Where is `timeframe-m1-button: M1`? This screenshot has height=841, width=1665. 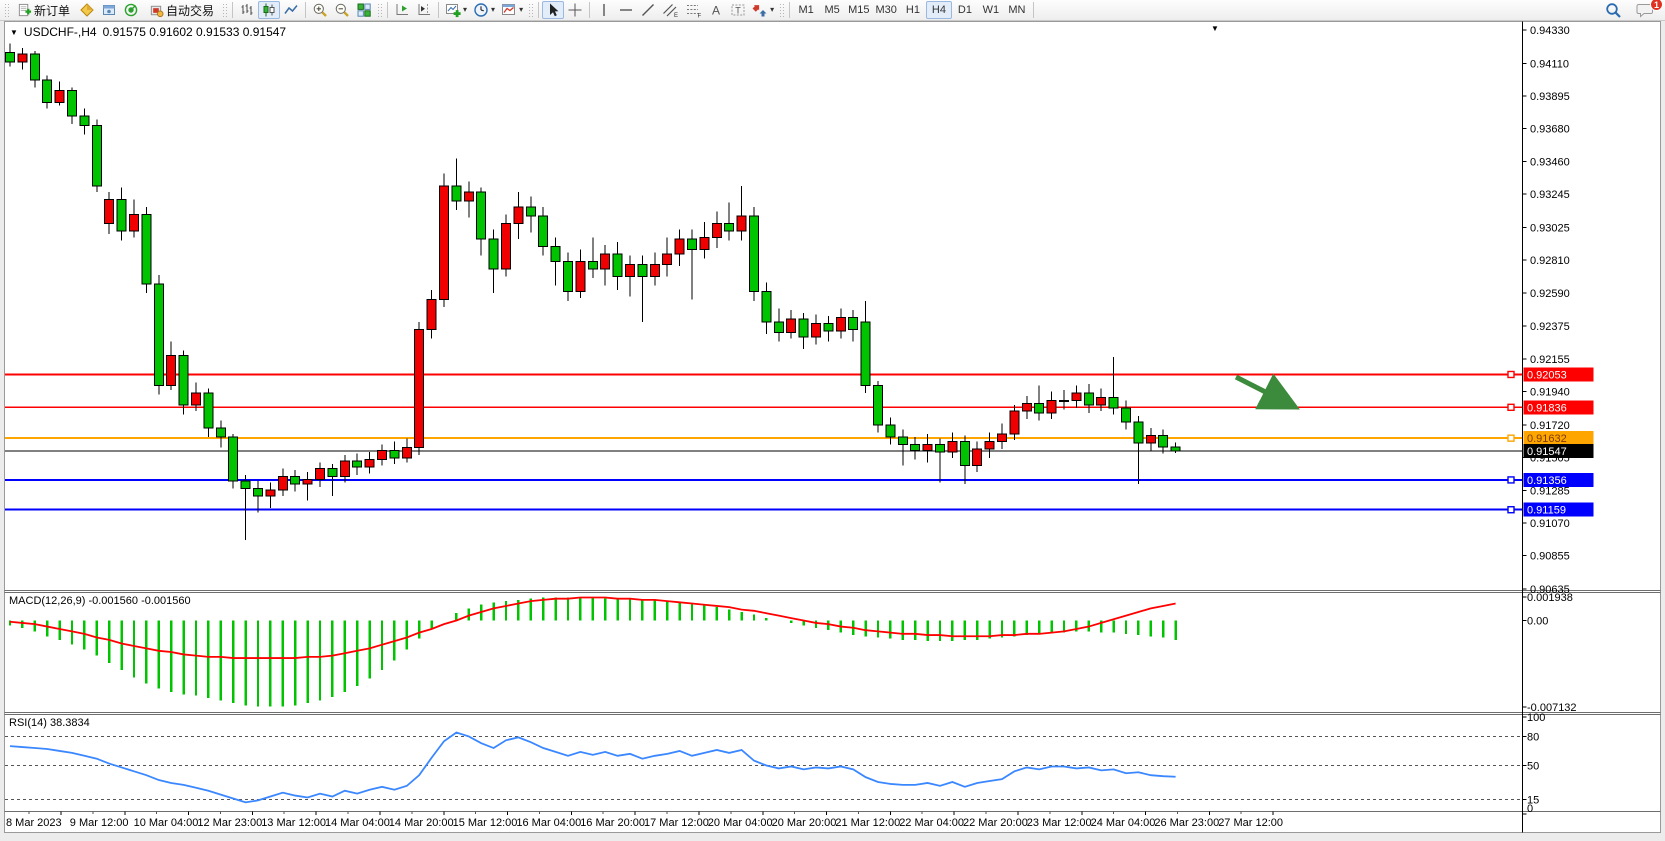
timeframe-m1-button: M1 is located at coordinates (806, 10).